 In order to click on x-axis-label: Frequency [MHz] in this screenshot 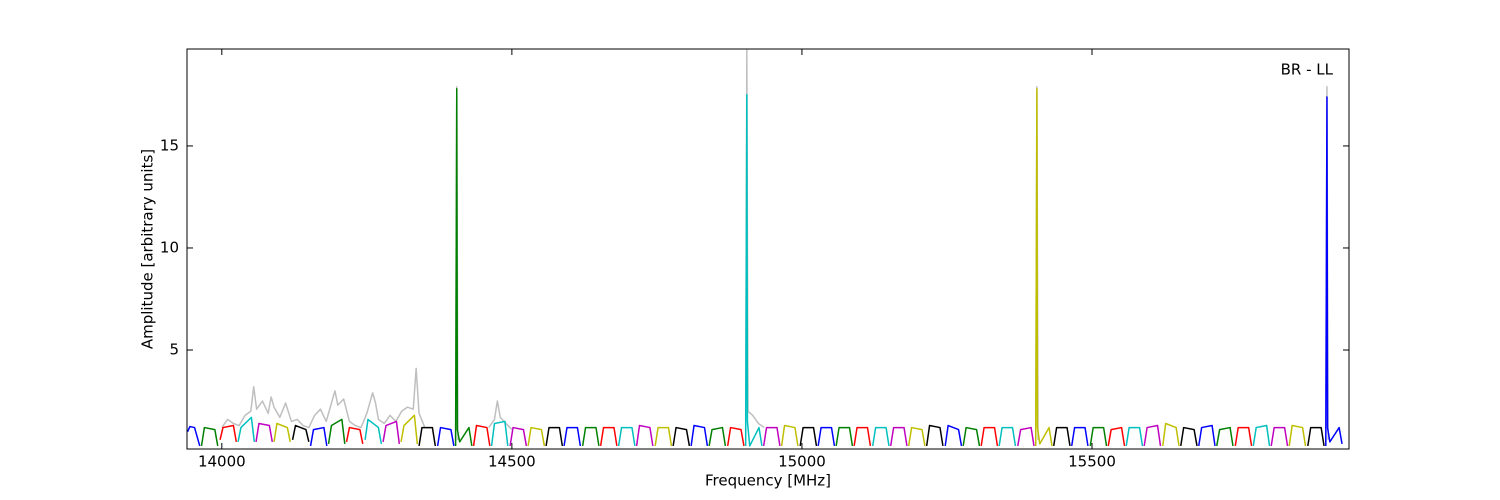, I will do `click(768, 481)`.